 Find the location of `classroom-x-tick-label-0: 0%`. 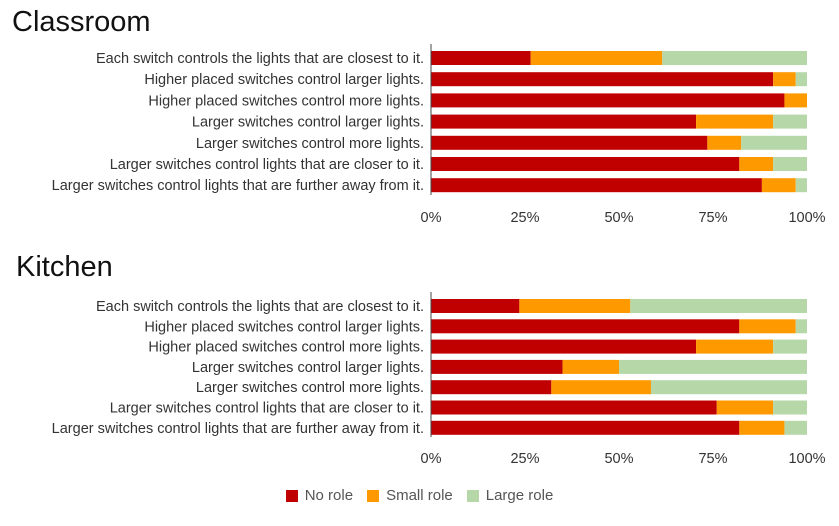

classroom-x-tick-label-0: 0% is located at coordinates (431, 218).